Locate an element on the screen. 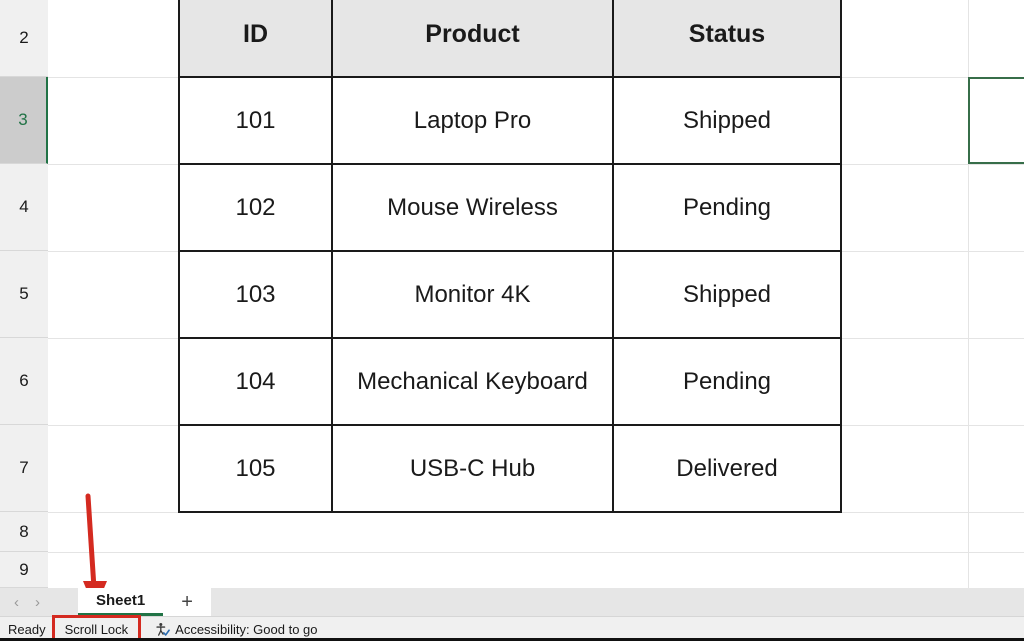 The image size is (1024, 641). row-header-2: 2 is located at coordinates (24, 38).